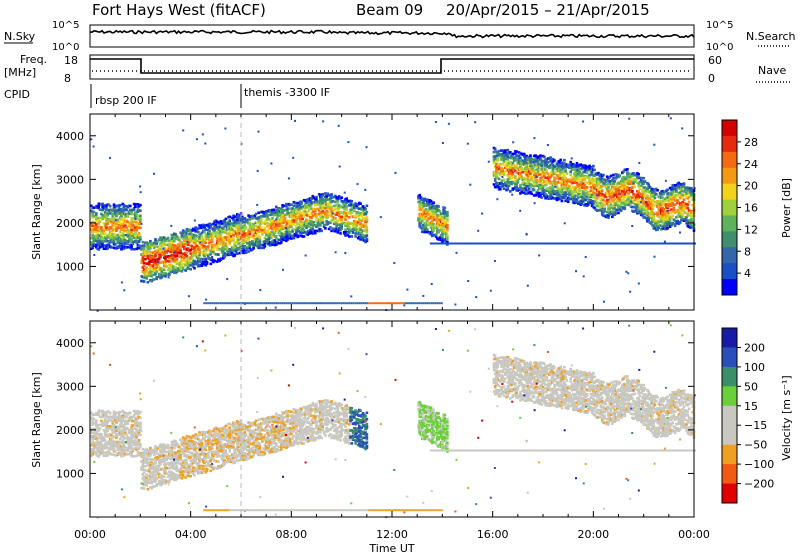 Image resolution: width=800 pixels, height=554 pixels. I want to click on nsky-tick-bottom: 10^0, so click(65, 47).